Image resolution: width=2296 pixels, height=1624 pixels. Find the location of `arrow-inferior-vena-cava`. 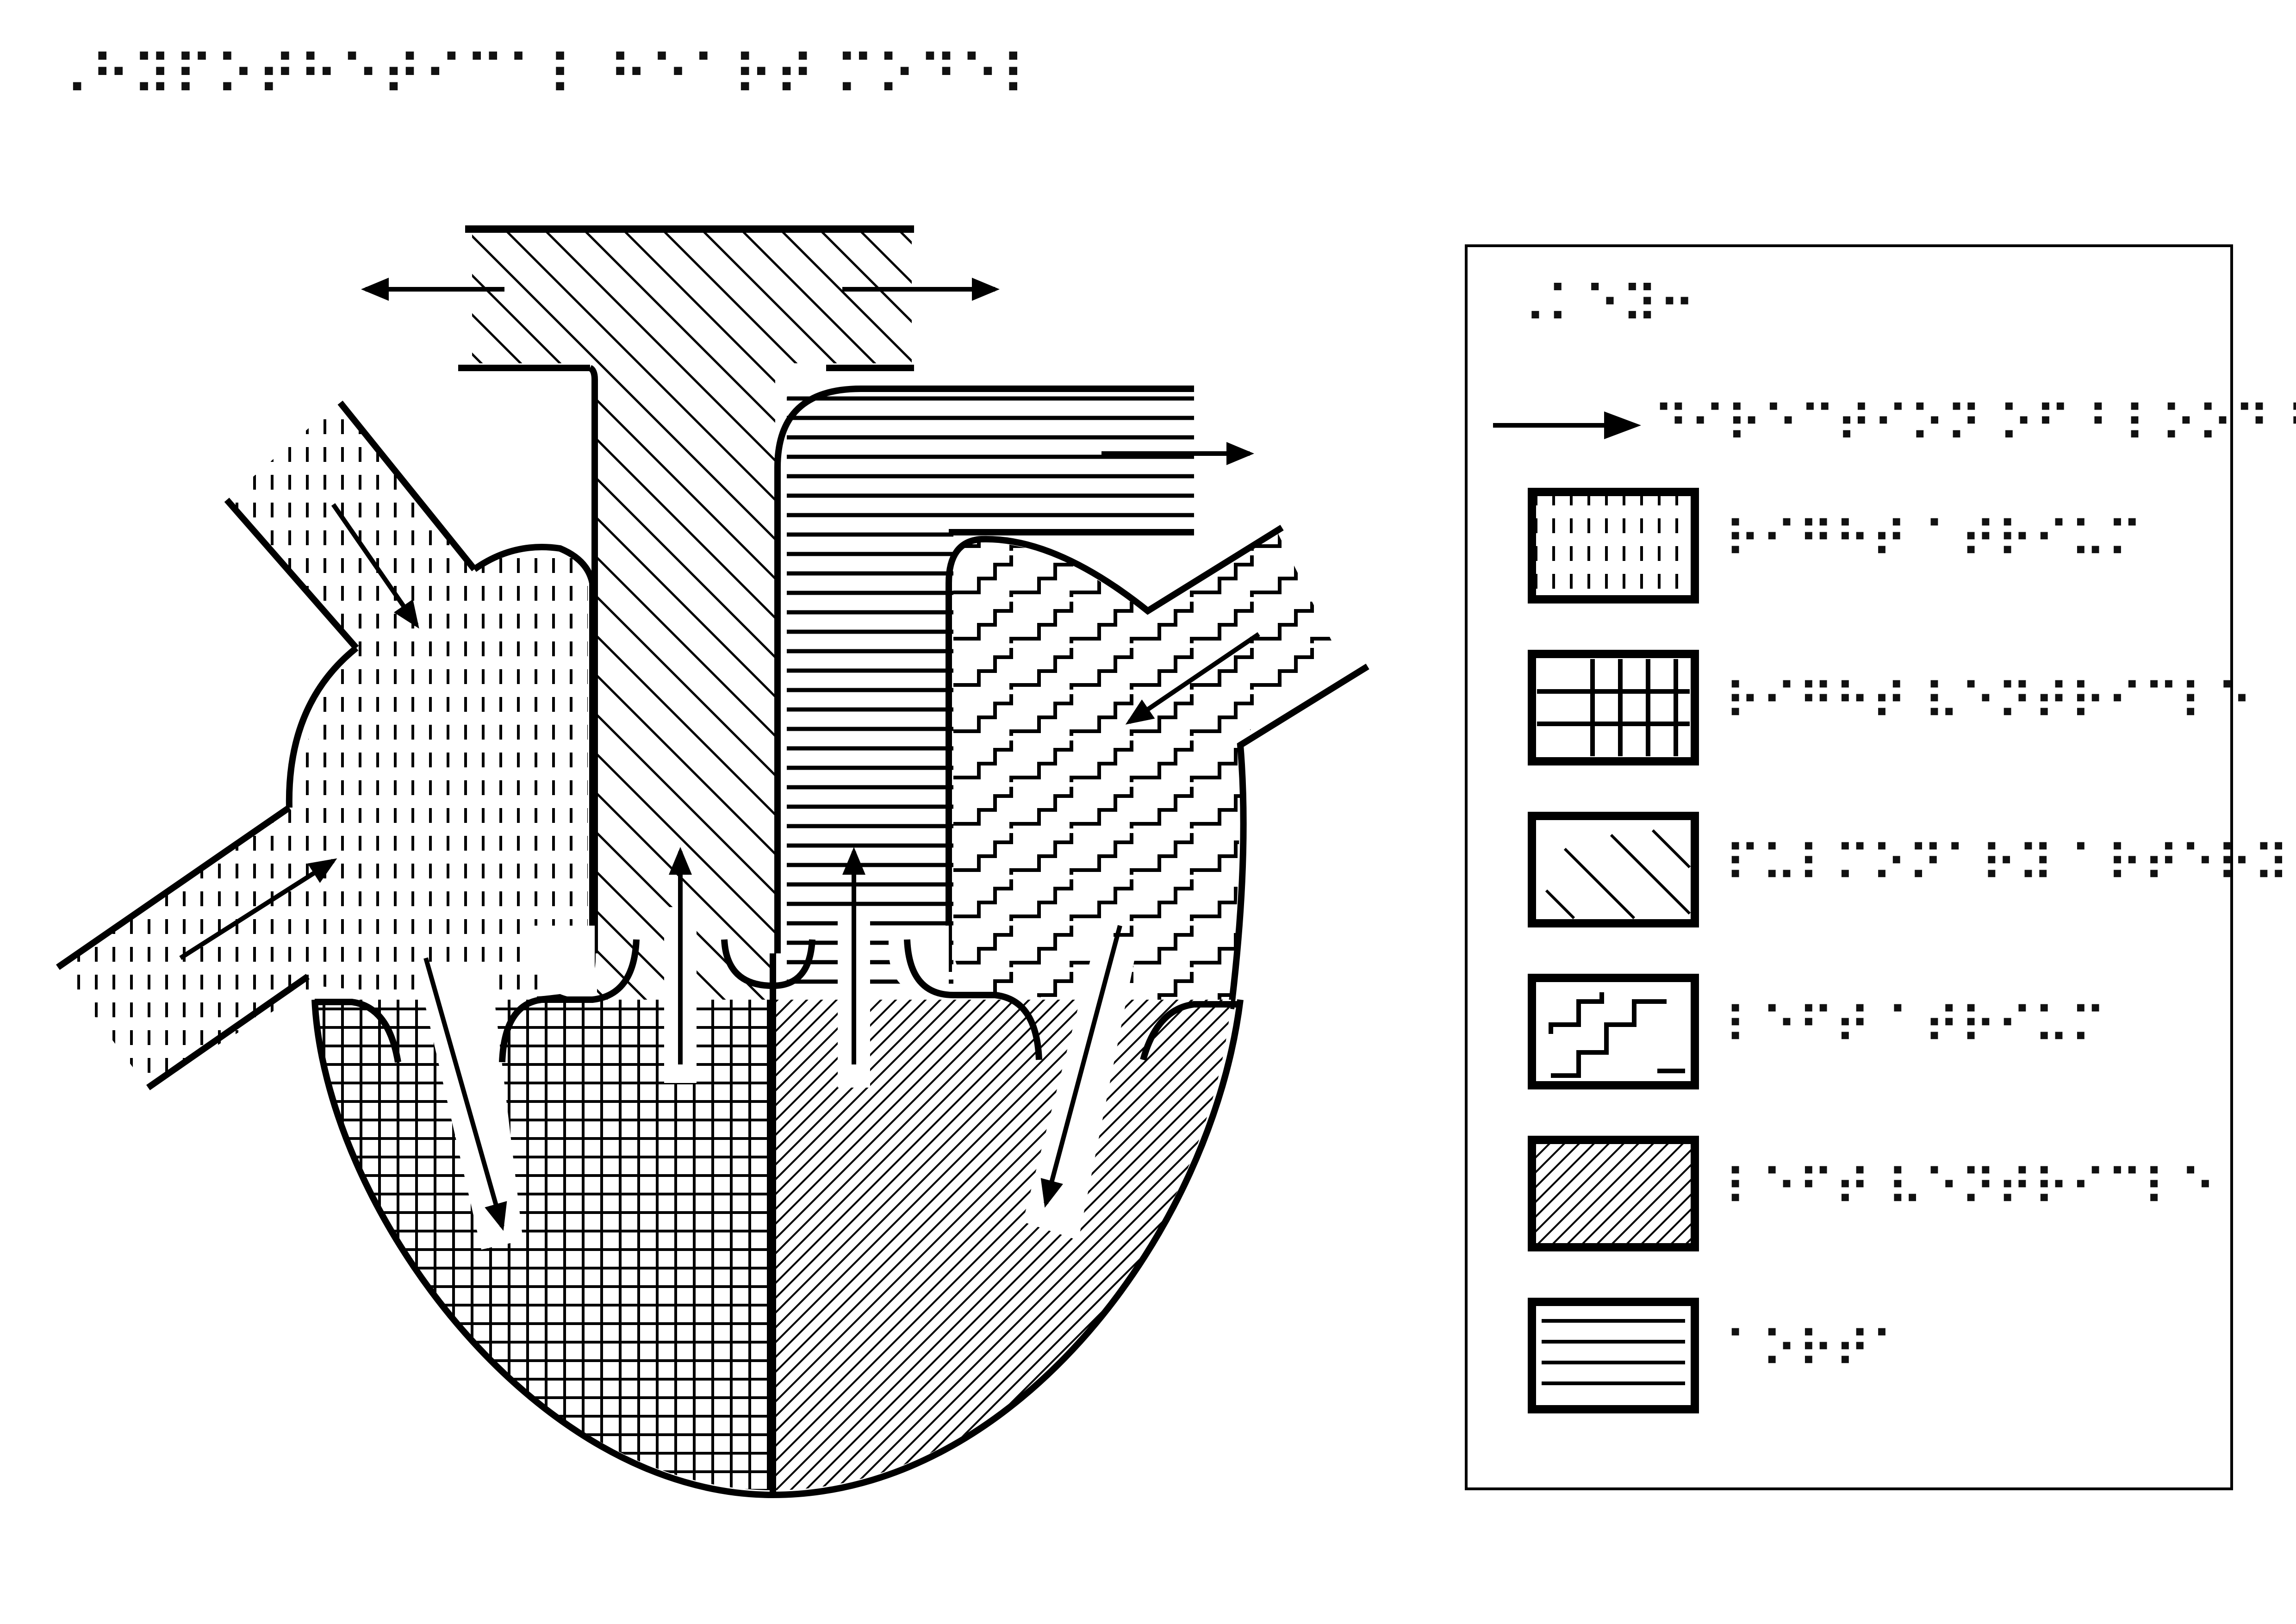

arrow-inferior-vena-cava is located at coordinates (258, 909).